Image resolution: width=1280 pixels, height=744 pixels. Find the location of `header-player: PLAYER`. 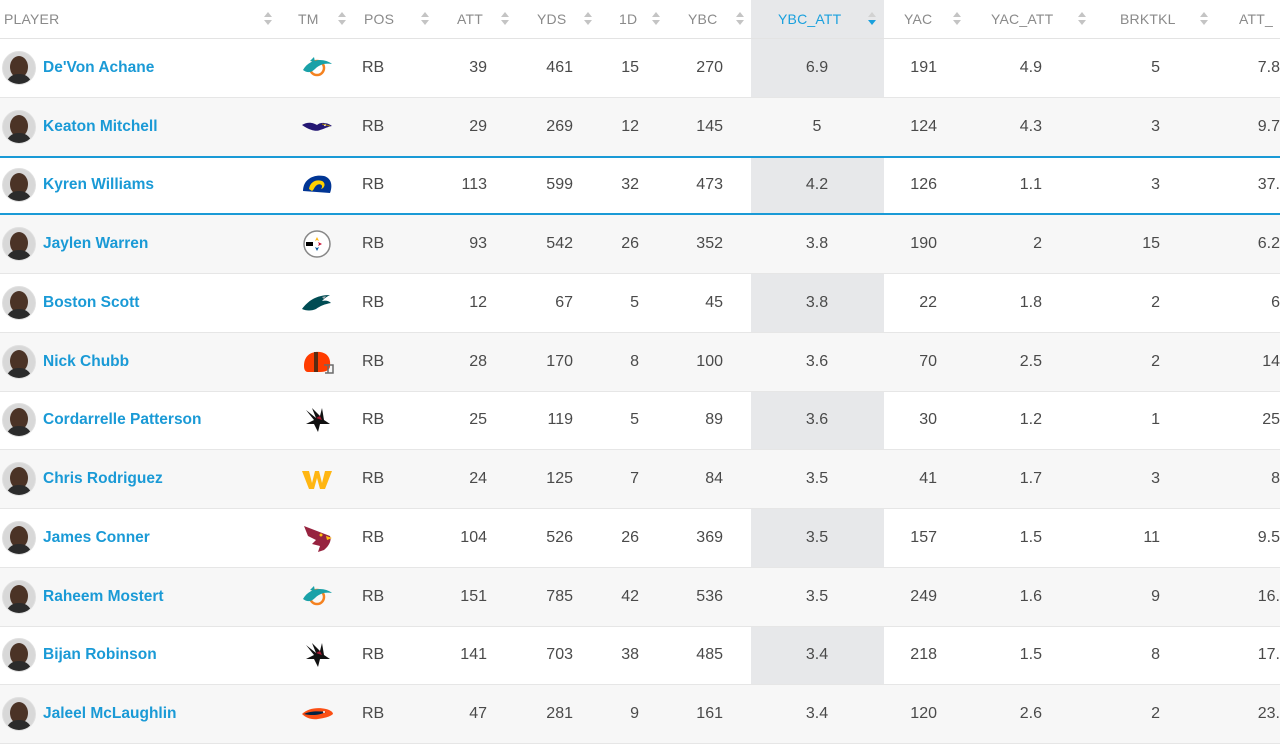

header-player: PLAYER is located at coordinates (139, 19).